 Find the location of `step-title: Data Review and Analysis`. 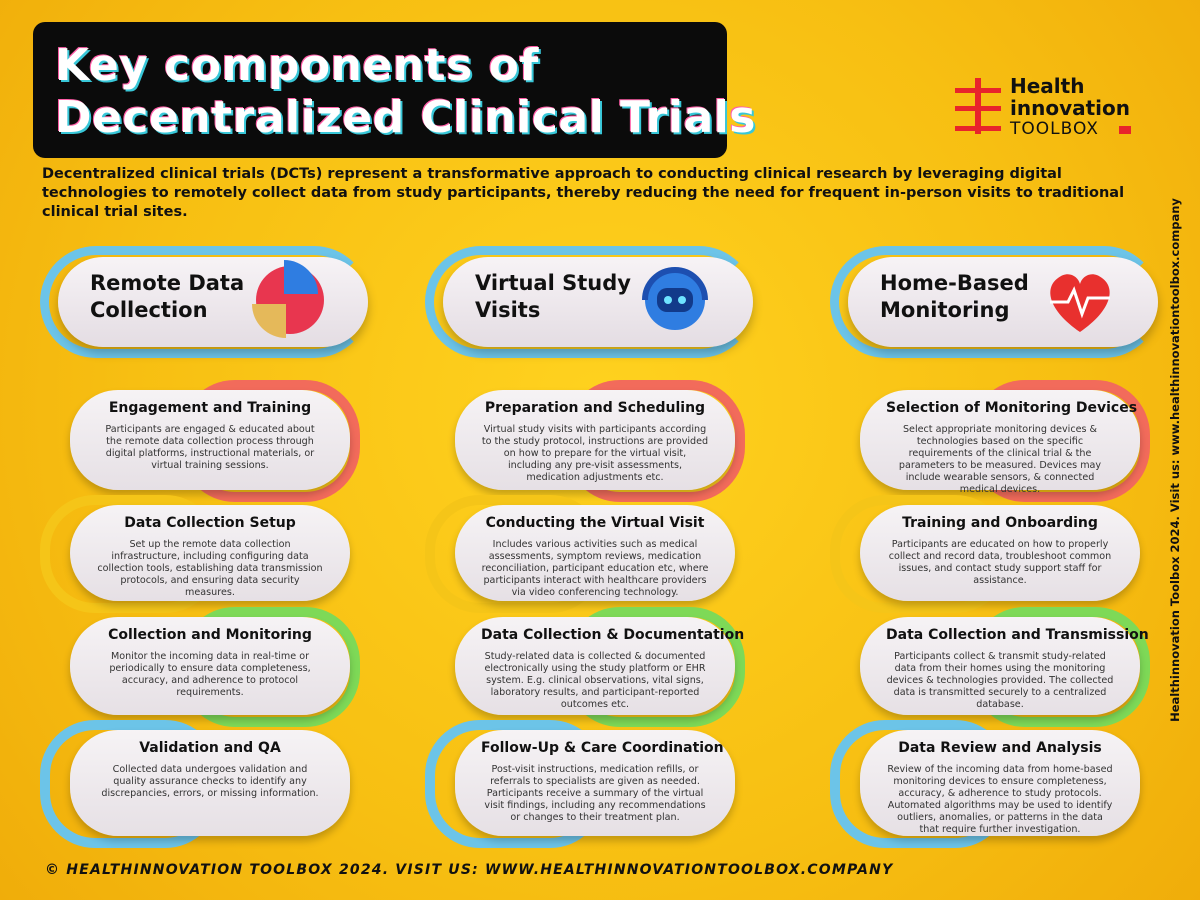

step-title: Data Review and Analysis is located at coordinates (1000, 748).